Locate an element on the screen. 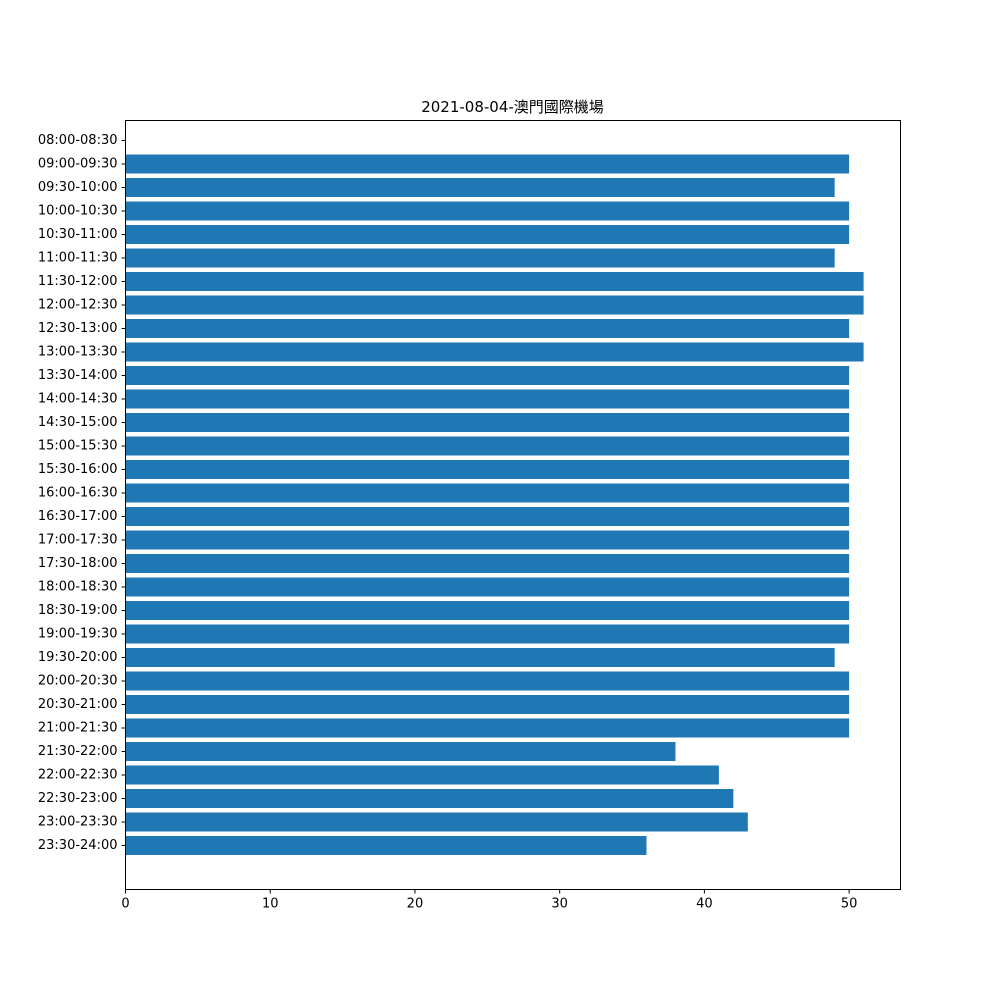 The height and width of the screenshot is (1000, 1000). y-tick-label: 19:00-19:30 is located at coordinates (78, 634).